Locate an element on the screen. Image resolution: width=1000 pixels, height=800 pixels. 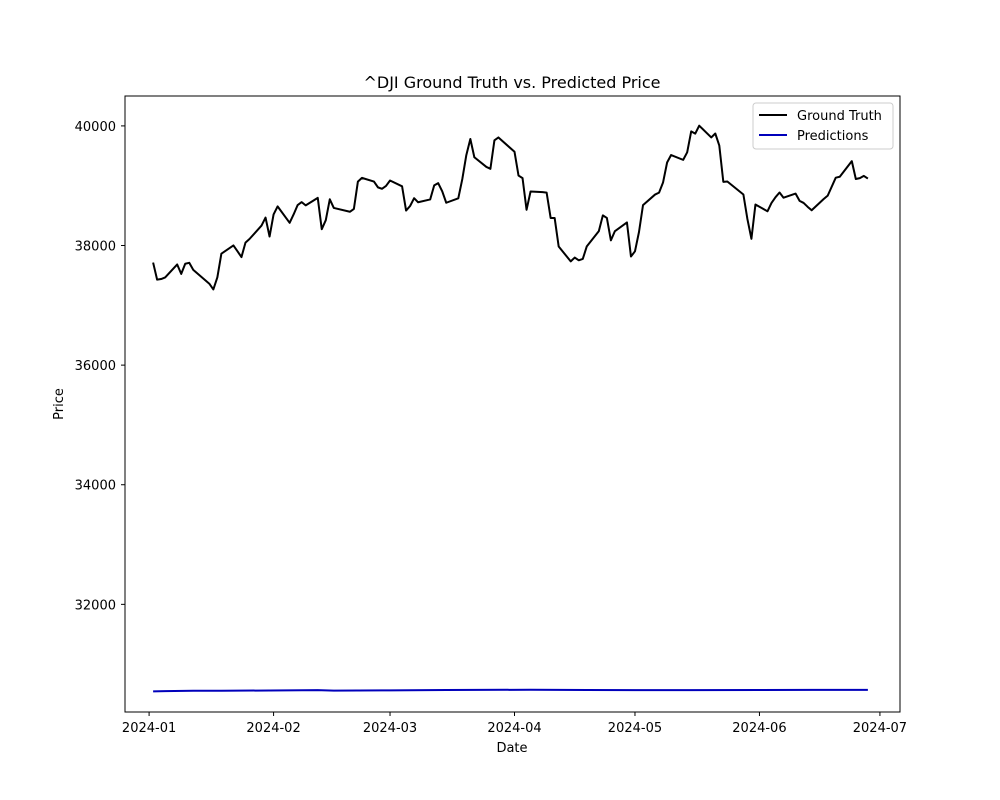
legend-label: Ground Truth is located at coordinates (839, 116).